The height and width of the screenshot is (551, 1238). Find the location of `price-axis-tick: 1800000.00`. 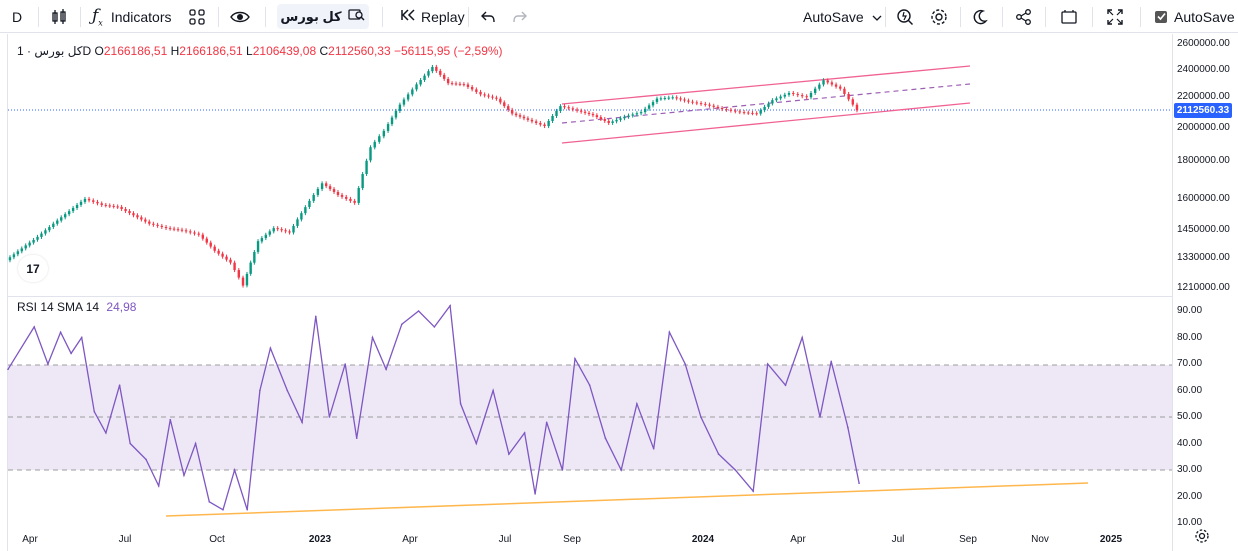

price-axis-tick: 1800000.00 is located at coordinates (1203, 161).